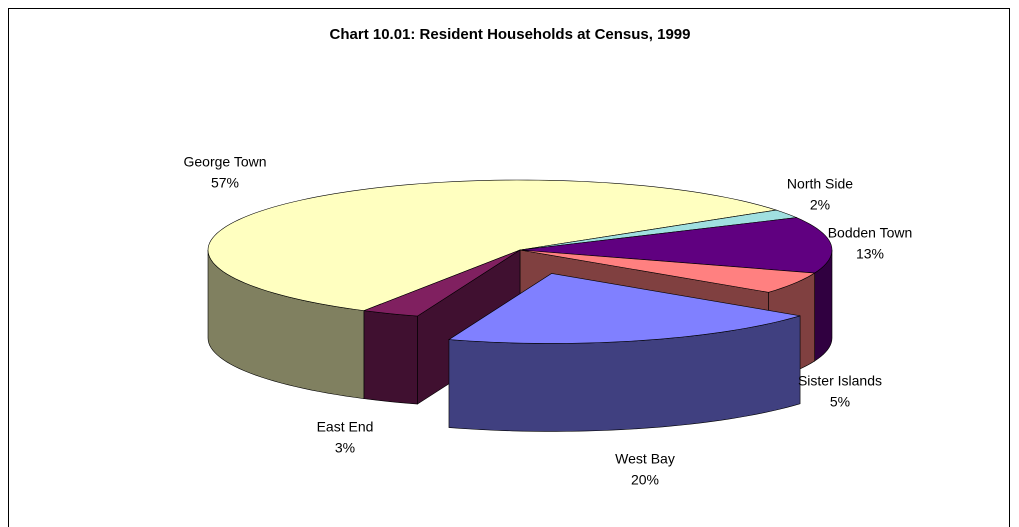 This screenshot has width=1019, height=527. Describe the element at coordinates (820, 184) in the screenshot. I see `slice-label: North Side` at that location.